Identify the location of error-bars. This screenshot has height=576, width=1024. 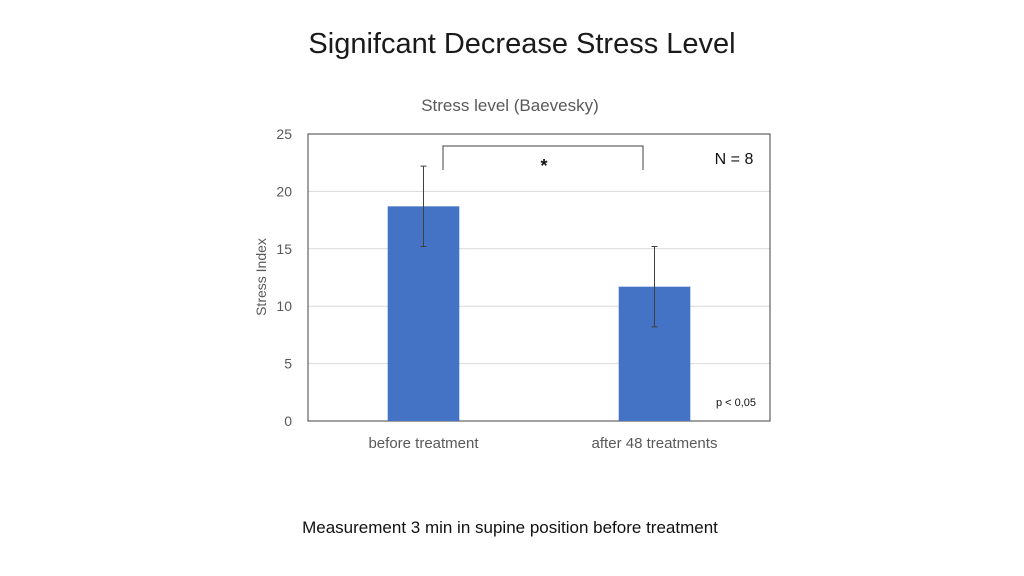
(539, 246).